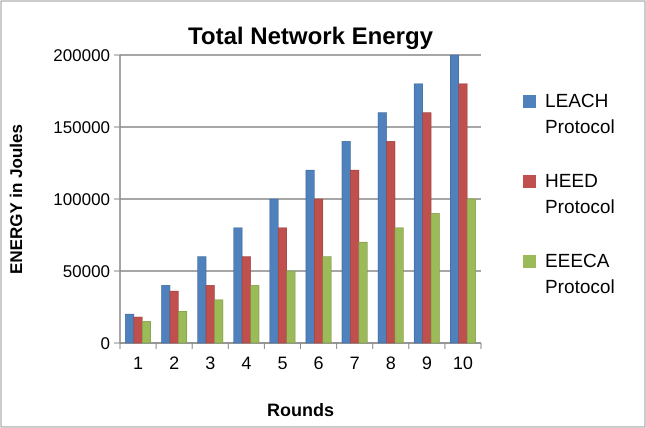 This screenshot has height=428, width=646. Describe the element at coordinates (174, 363) in the screenshot. I see `x-tick-label: 2` at that location.